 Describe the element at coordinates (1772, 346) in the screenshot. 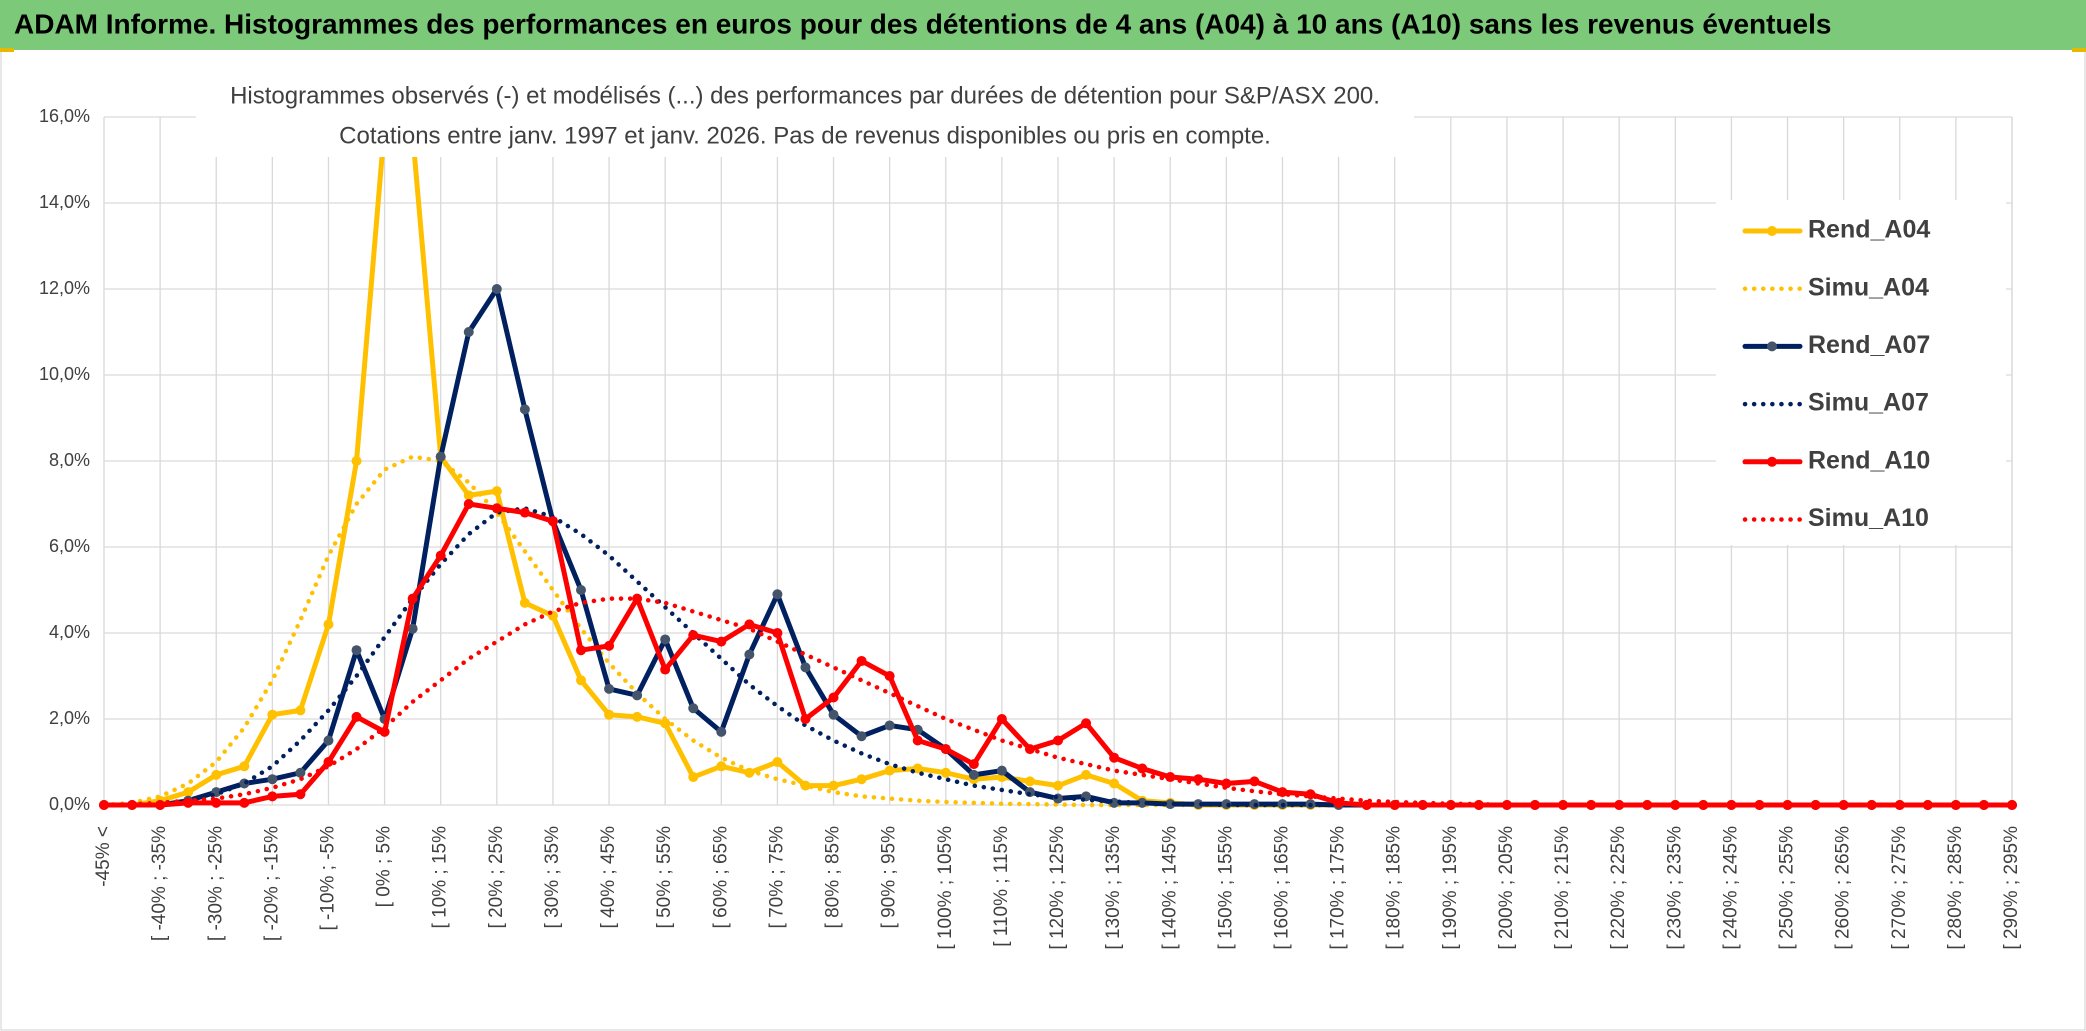

I see `legend-marker` at that location.